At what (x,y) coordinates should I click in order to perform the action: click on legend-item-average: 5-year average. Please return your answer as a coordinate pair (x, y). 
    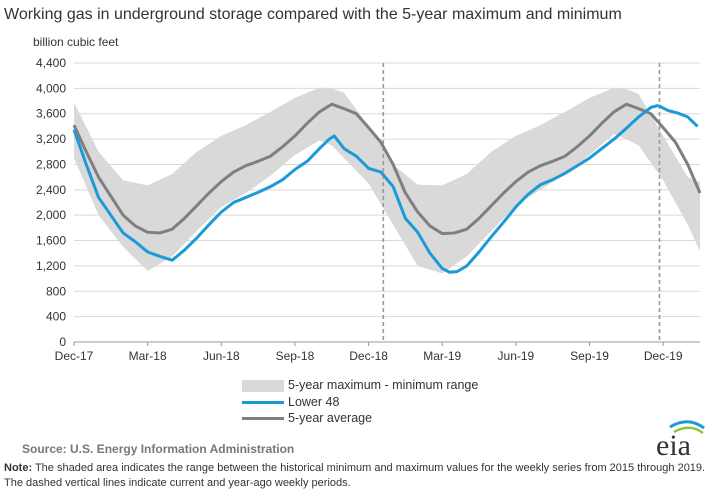
    Looking at the image, I should click on (307, 418).